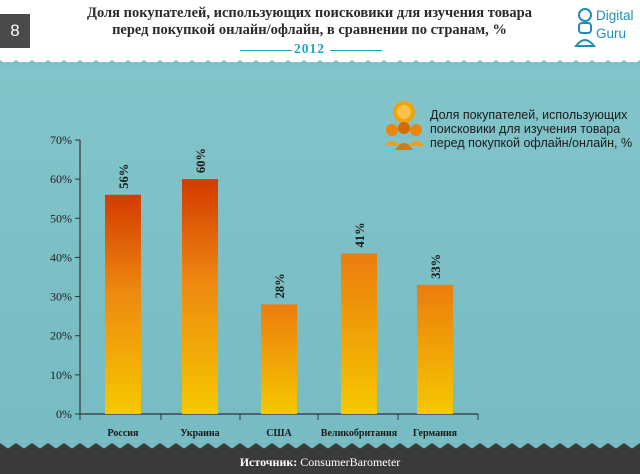 This screenshot has height=474, width=640. Describe the element at coordinates (309, 48) in the screenshot. I see `chart-subtitle: 2012` at that location.